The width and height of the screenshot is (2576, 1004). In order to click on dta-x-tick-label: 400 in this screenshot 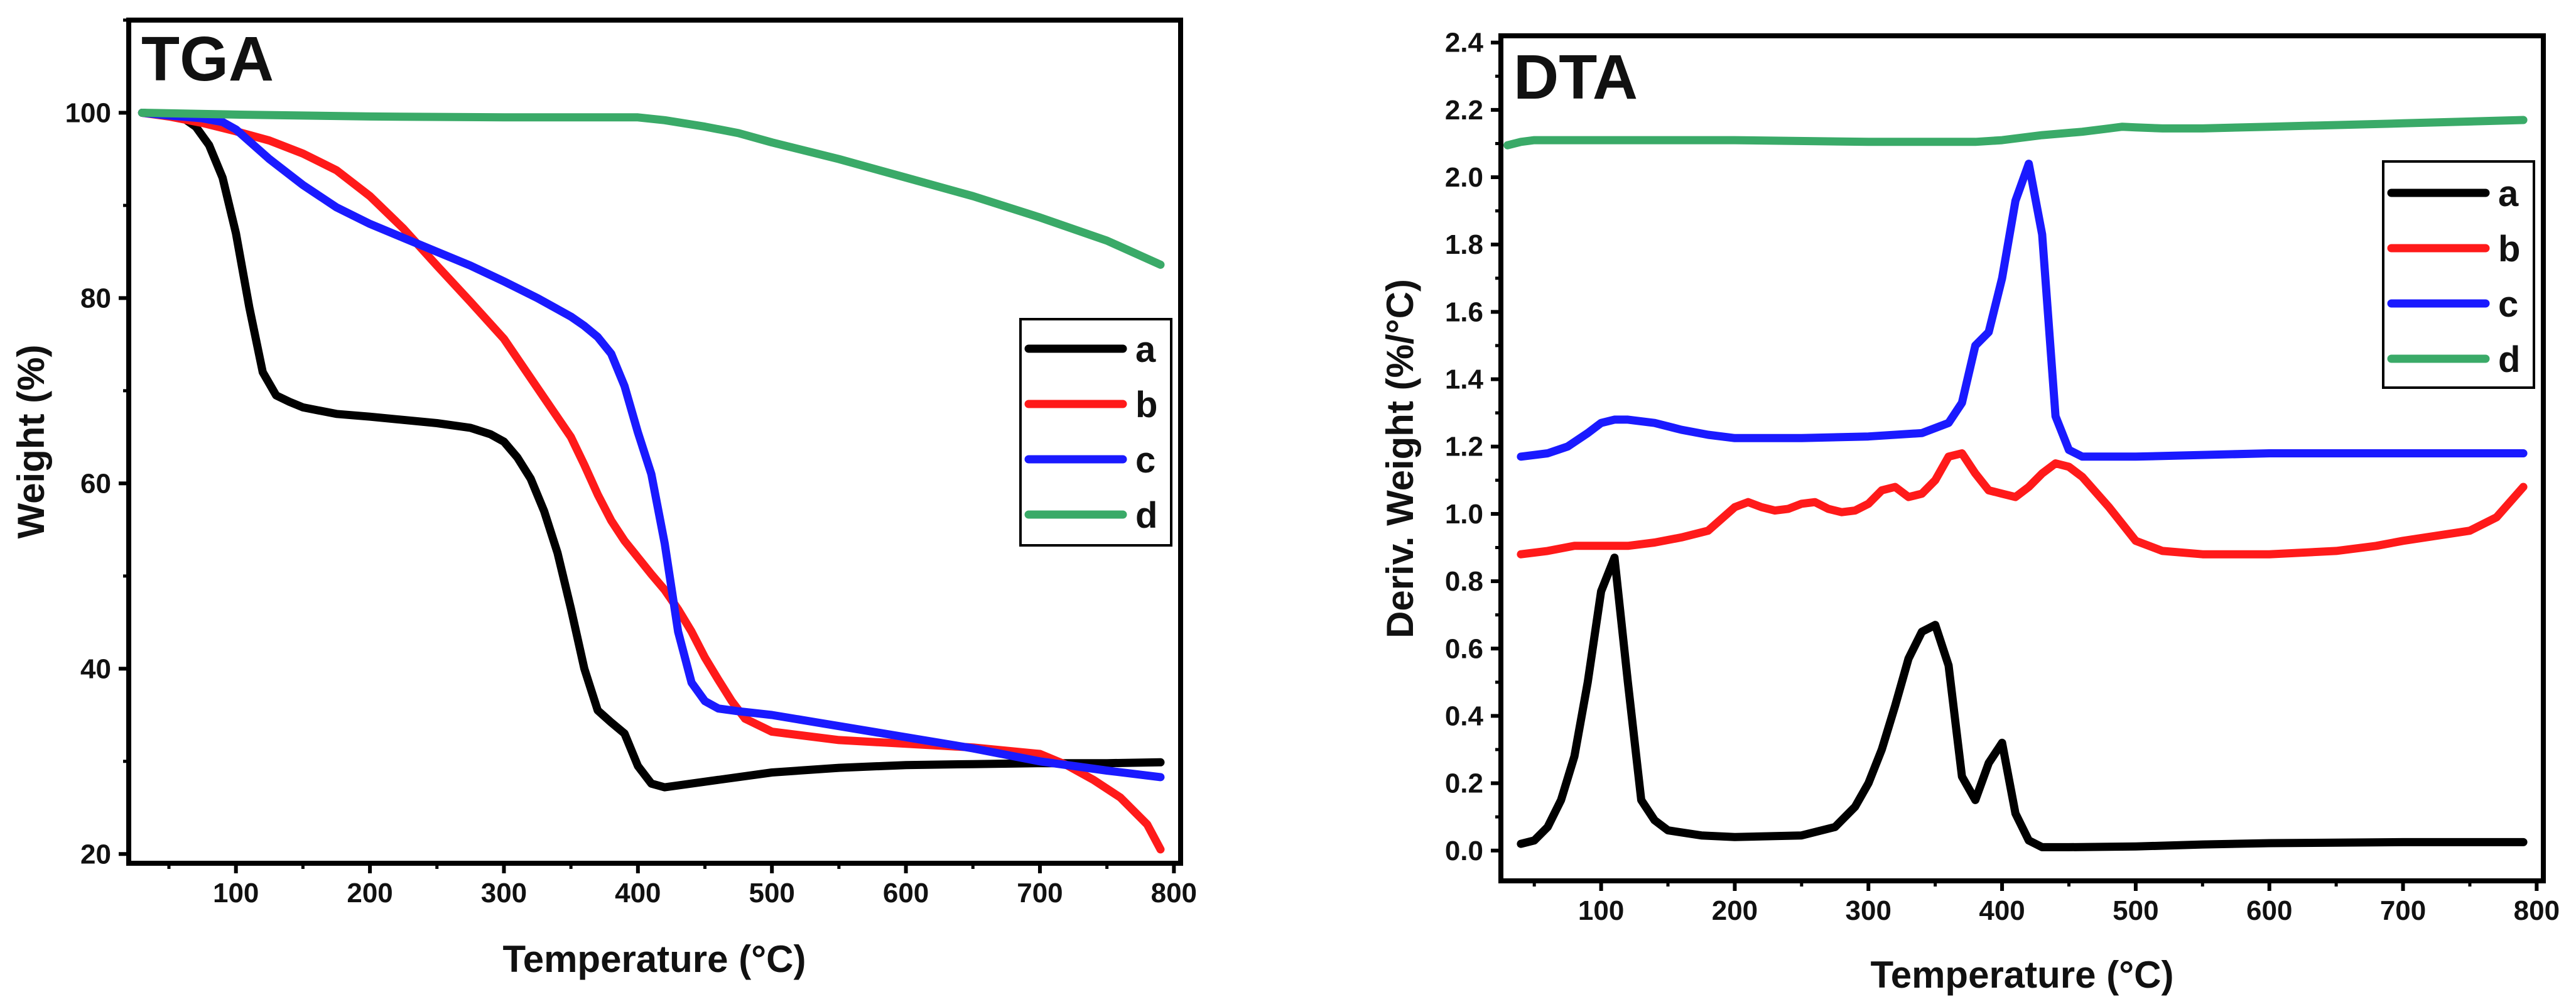, I will do `click(2002, 910)`.